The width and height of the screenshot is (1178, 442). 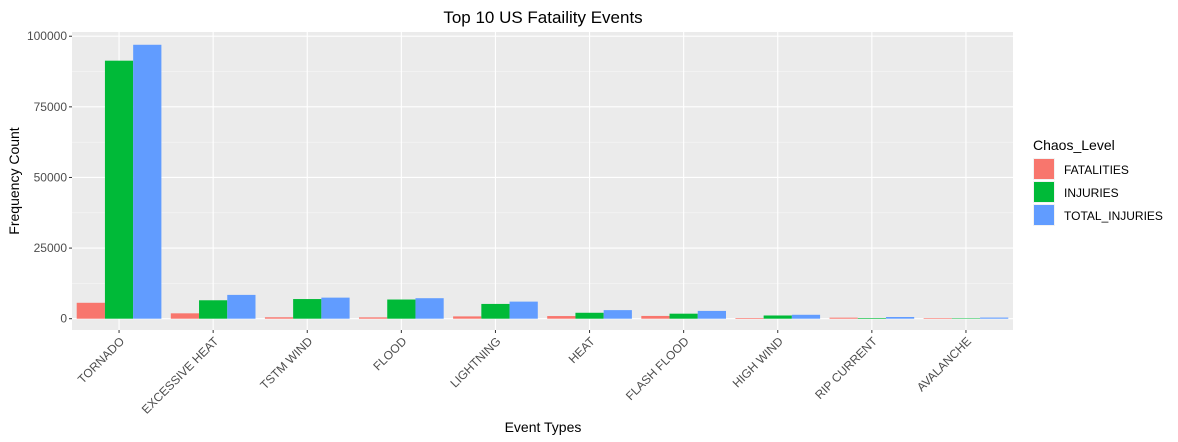 I want to click on legend-title: Chaos_Level, so click(x=1074, y=145).